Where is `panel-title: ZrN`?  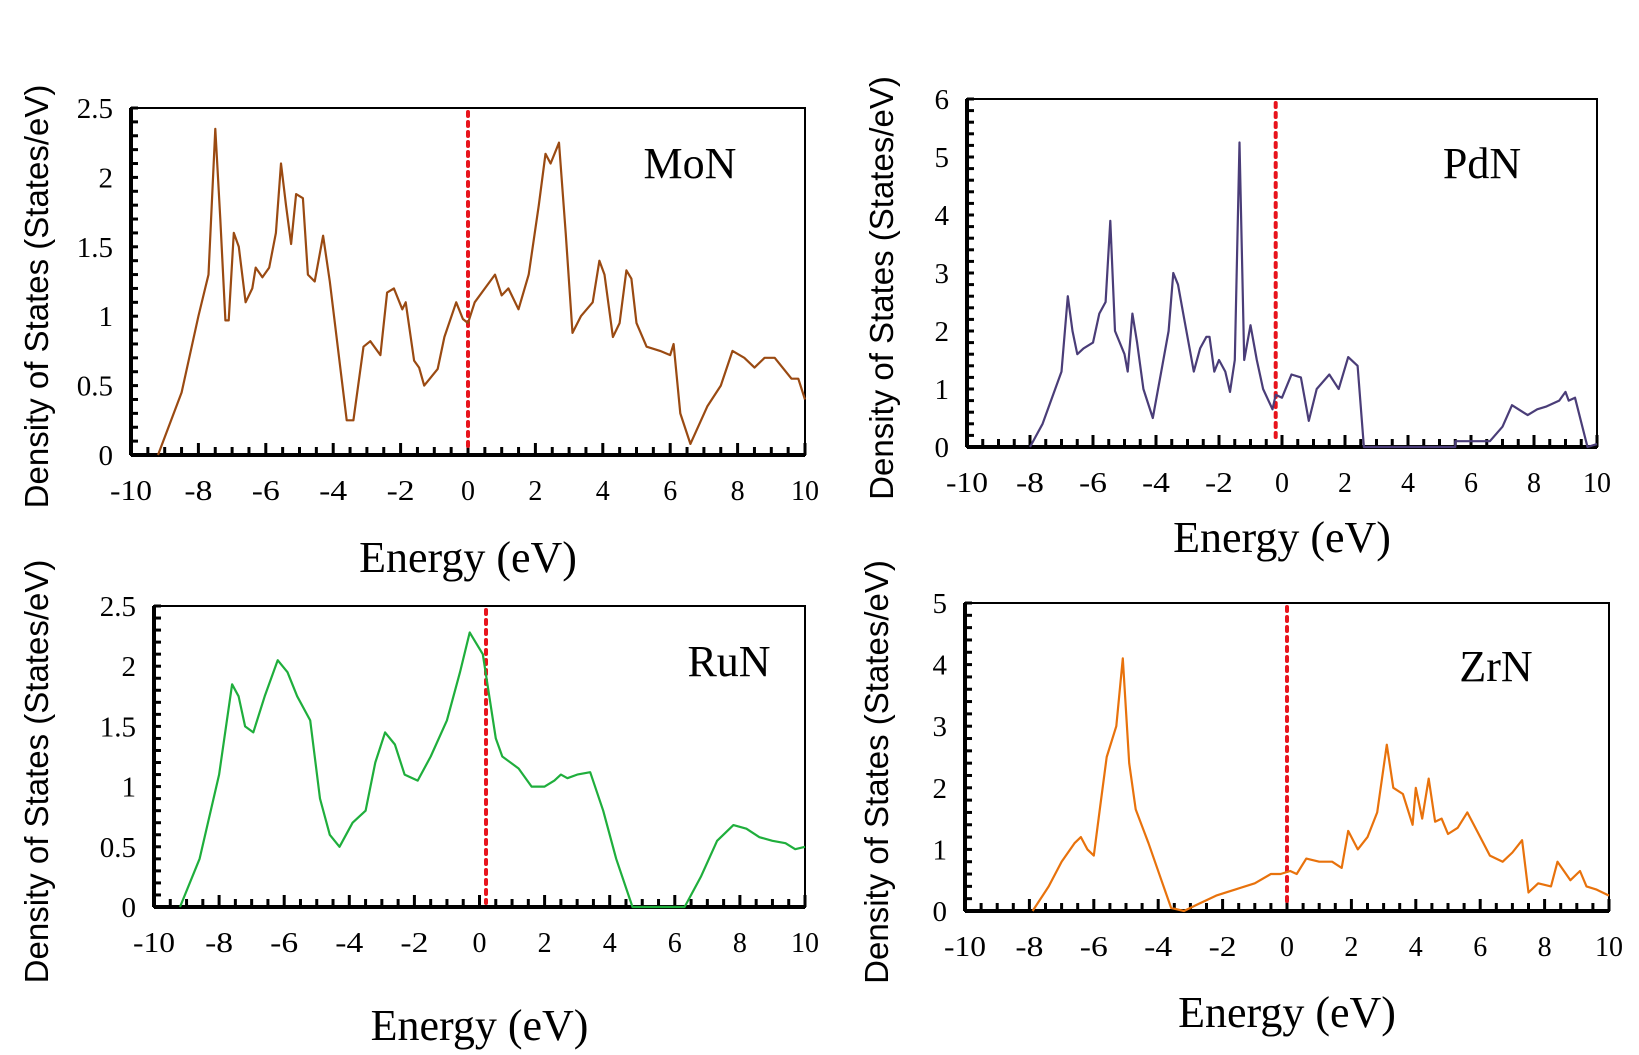 panel-title: ZrN is located at coordinates (1495, 666).